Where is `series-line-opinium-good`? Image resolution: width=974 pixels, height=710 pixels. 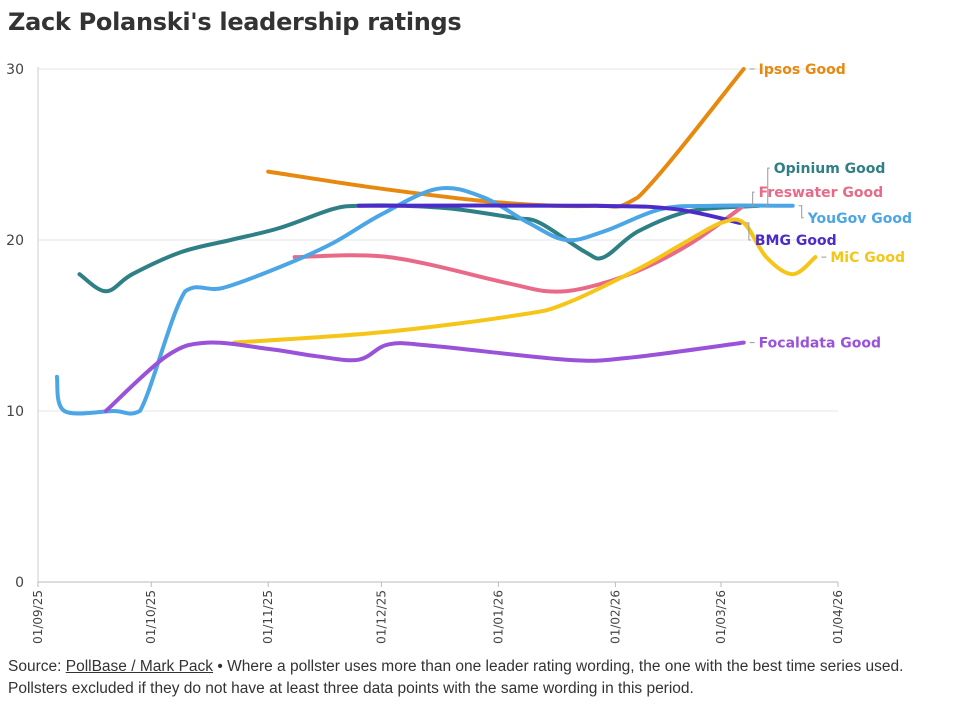 series-line-opinium-good is located at coordinates (419, 248).